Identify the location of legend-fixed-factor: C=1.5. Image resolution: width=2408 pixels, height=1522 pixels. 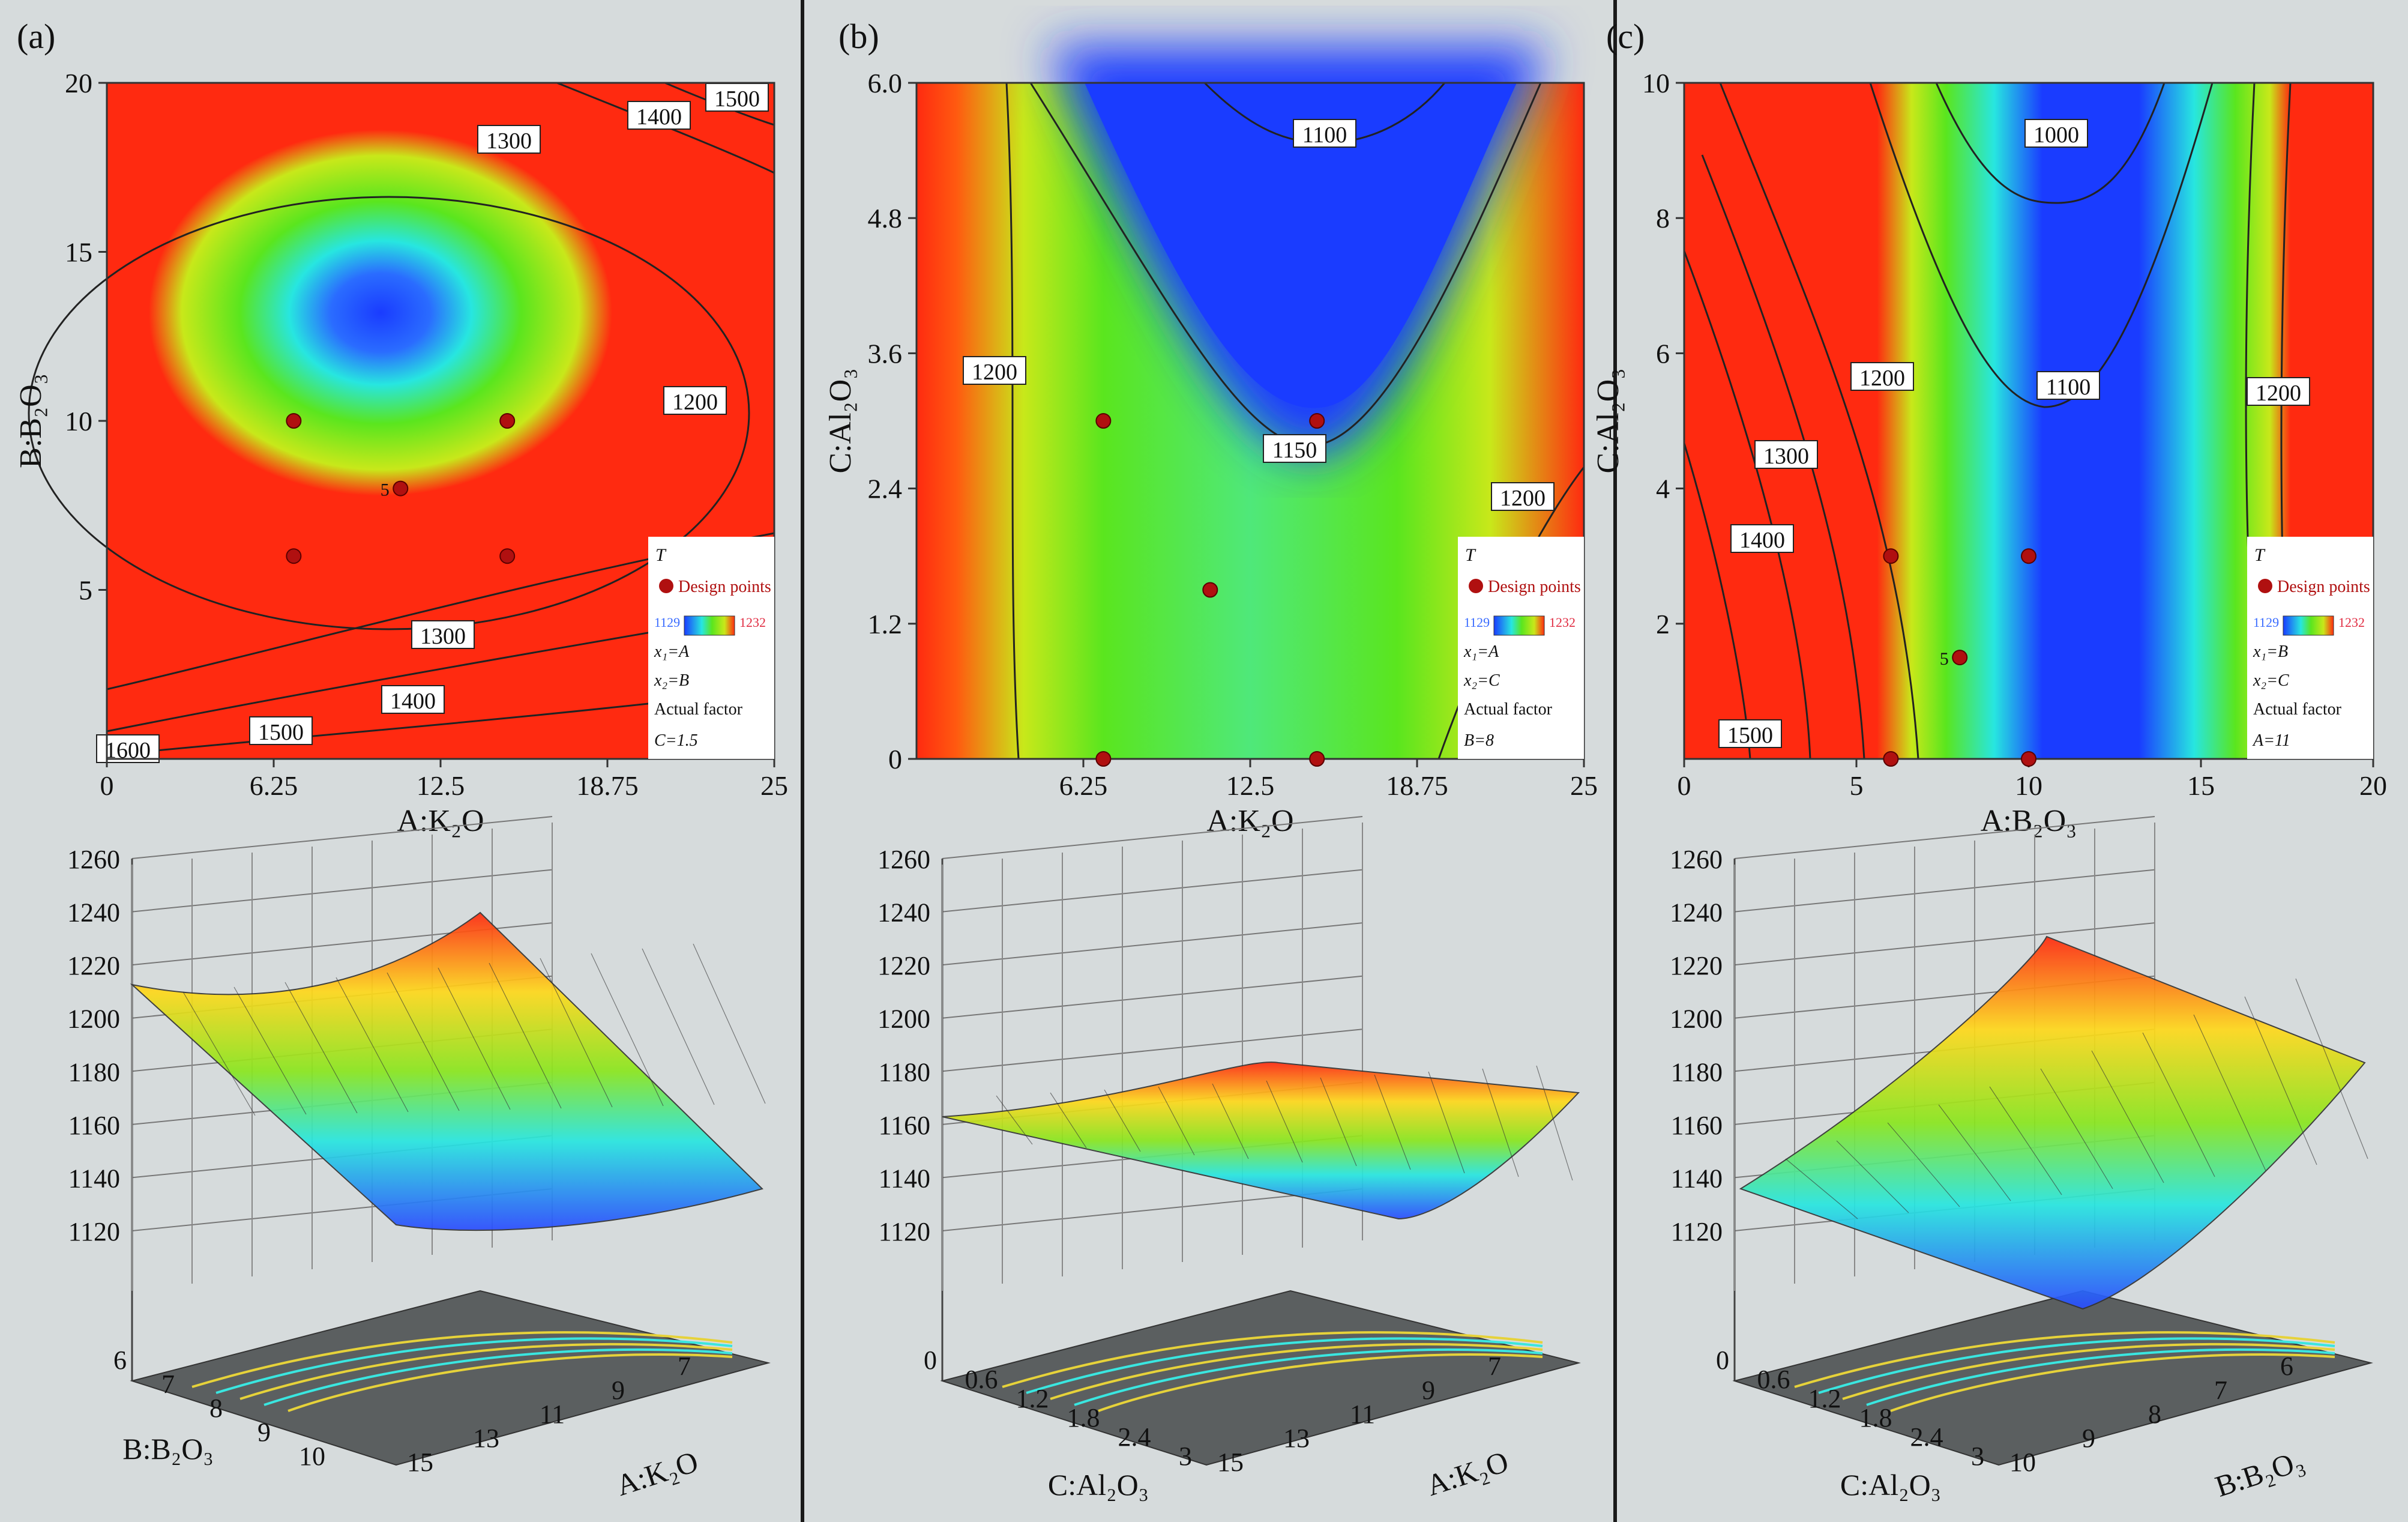
(676, 740).